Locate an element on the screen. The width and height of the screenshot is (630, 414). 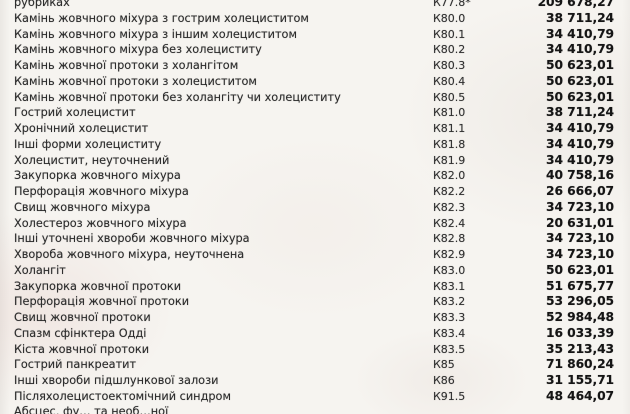
table-row: Спазм сфінктера Одді К83.4 16 033,39 is located at coordinates (315, 334).